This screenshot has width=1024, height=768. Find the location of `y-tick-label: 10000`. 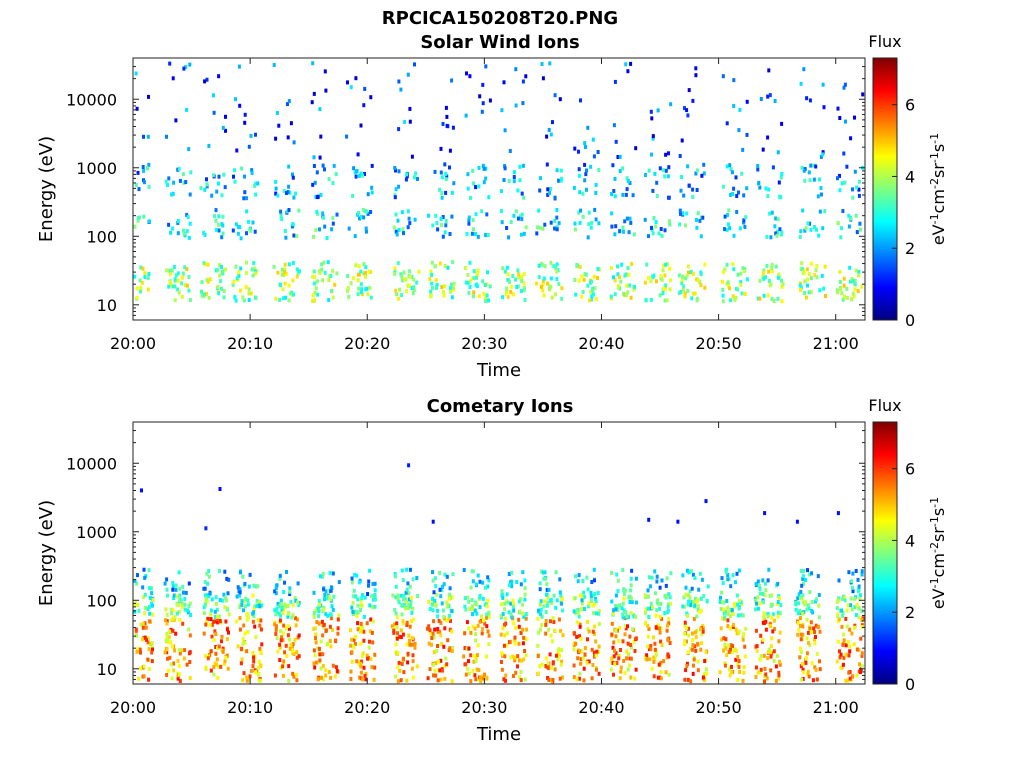

y-tick-label: 10000 is located at coordinates (91, 99).